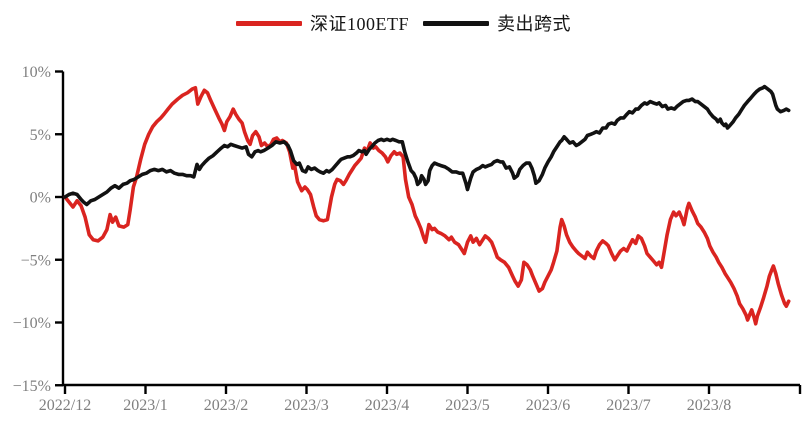 The height and width of the screenshot is (429, 807). What do you see at coordinates (226, 405) in the screenshot?
I see `x-tick-label: 2023/2` at bounding box center [226, 405].